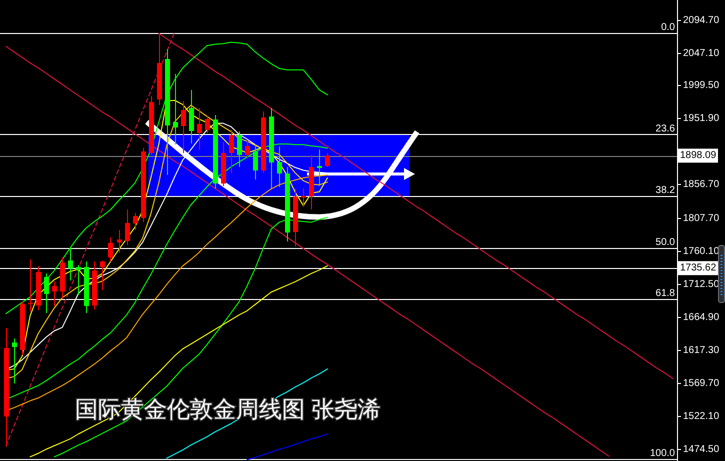  Describe the element at coordinates (665, 242) in the screenshot. I see `annotation: 50.0` at that location.